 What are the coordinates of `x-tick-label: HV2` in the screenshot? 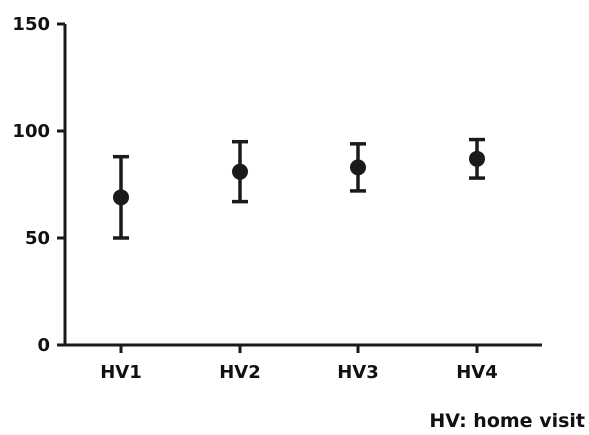 It's located at (240, 372).